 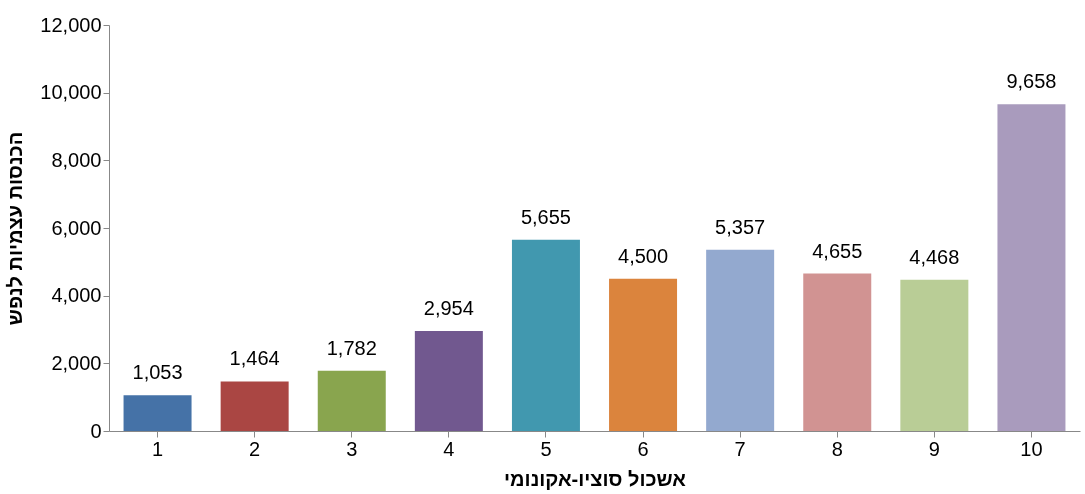 What do you see at coordinates (643, 255) in the screenshot?
I see `data-label: 4,500` at bounding box center [643, 255].